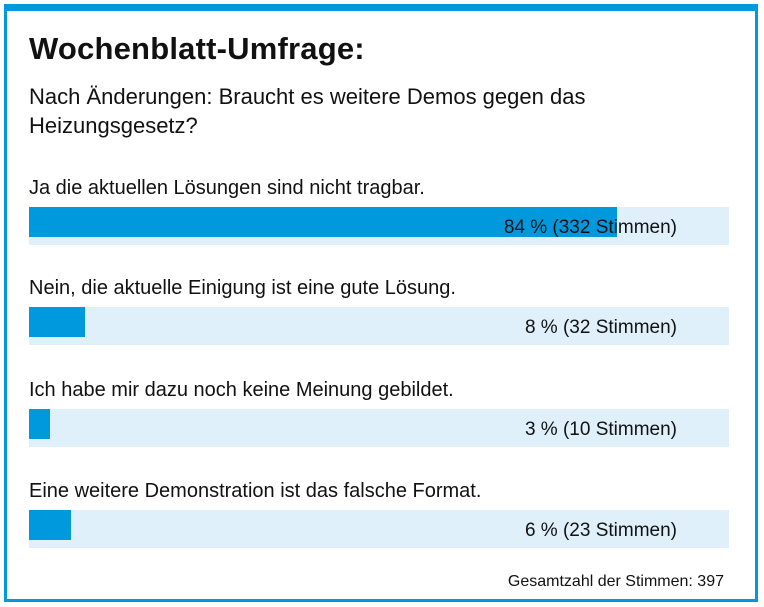 Image resolution: width=764 pixels, height=607 pixels. Describe the element at coordinates (615, 581) in the screenshot. I see `total-votes: Gesamtzahl der Stimmen: 397` at that location.